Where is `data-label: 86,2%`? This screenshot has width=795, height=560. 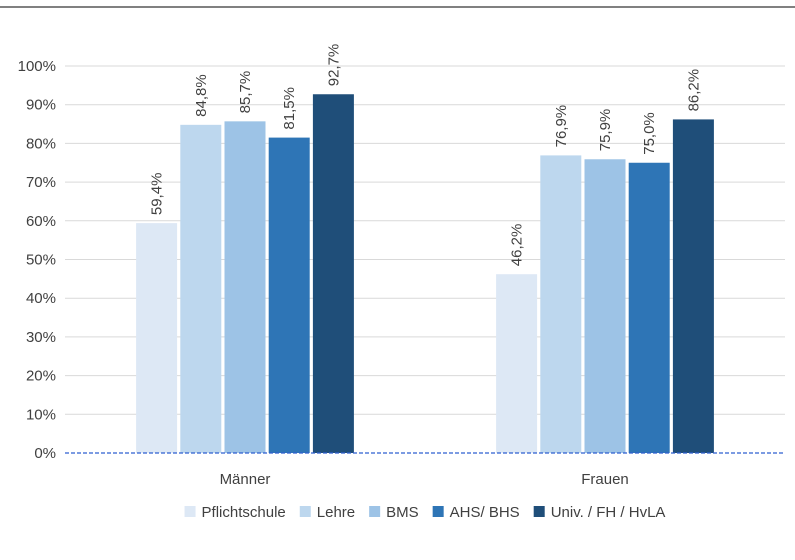 data-label: 86,2% is located at coordinates (693, 90).